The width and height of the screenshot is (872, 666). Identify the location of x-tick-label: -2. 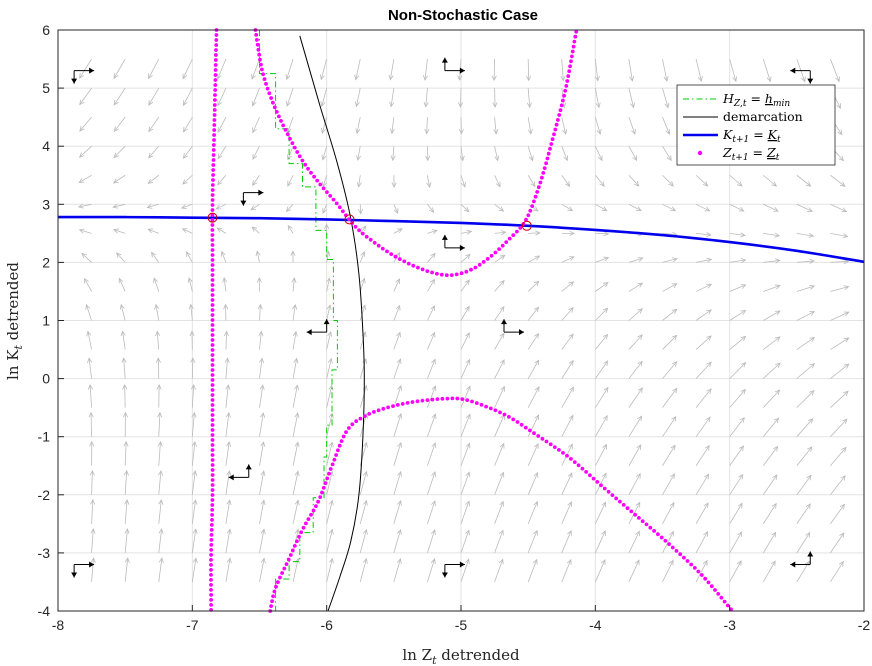
(864, 625).